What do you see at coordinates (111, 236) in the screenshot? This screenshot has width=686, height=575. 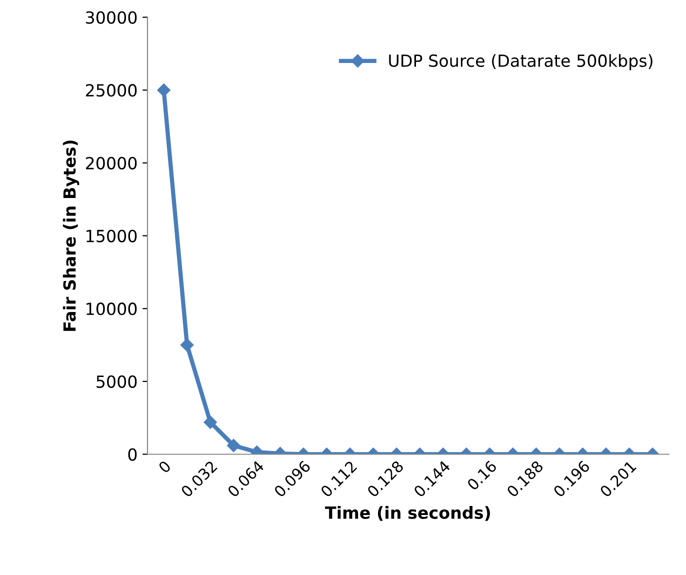 I see `y-tick-label: 15000` at bounding box center [111, 236].